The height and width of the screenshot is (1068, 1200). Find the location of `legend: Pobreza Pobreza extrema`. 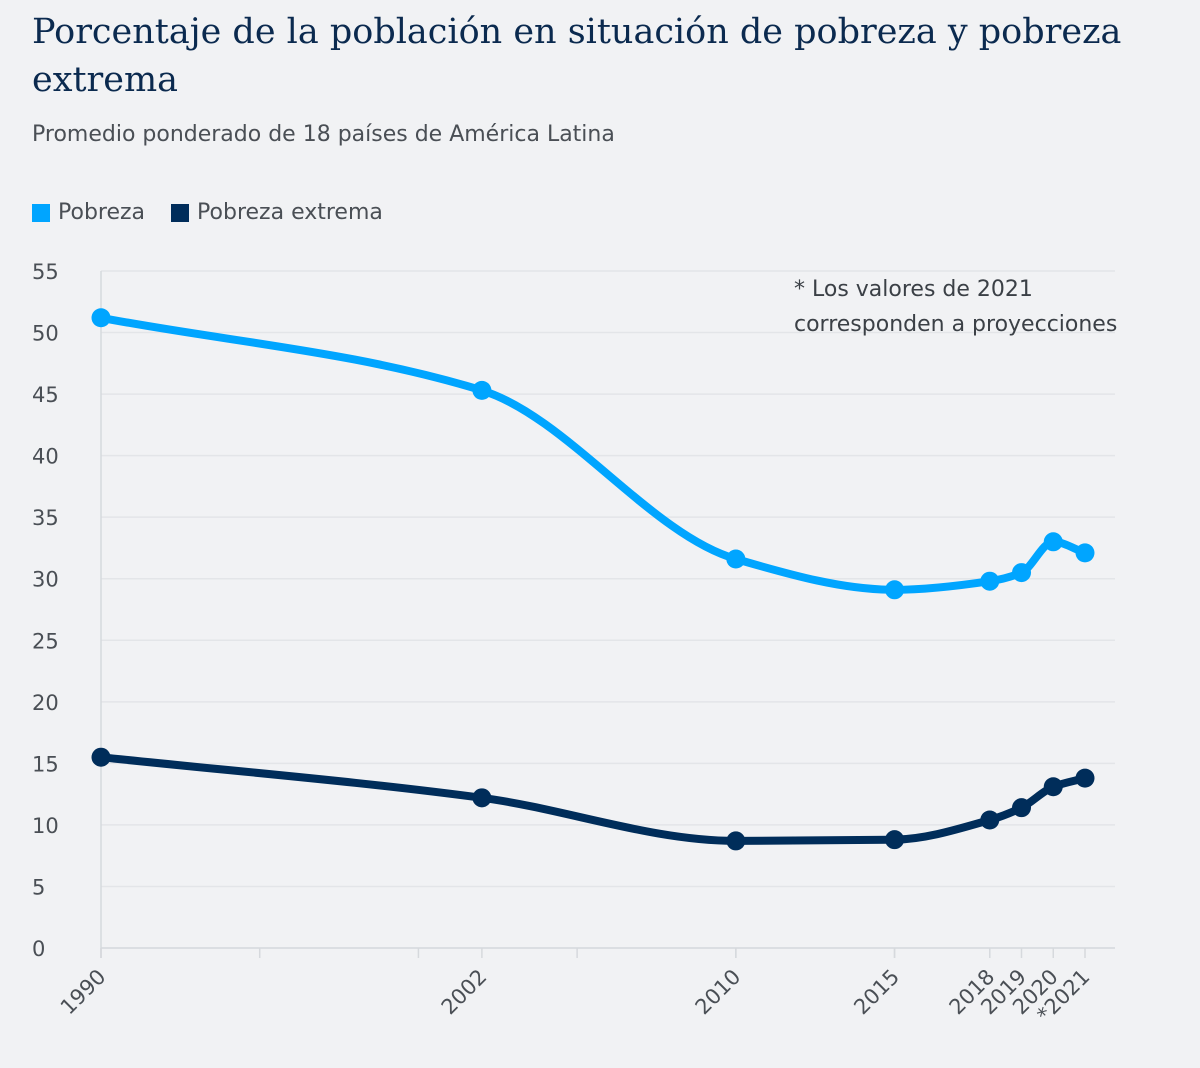

legend: Pobreza Pobreza extrema is located at coordinates (207, 212).